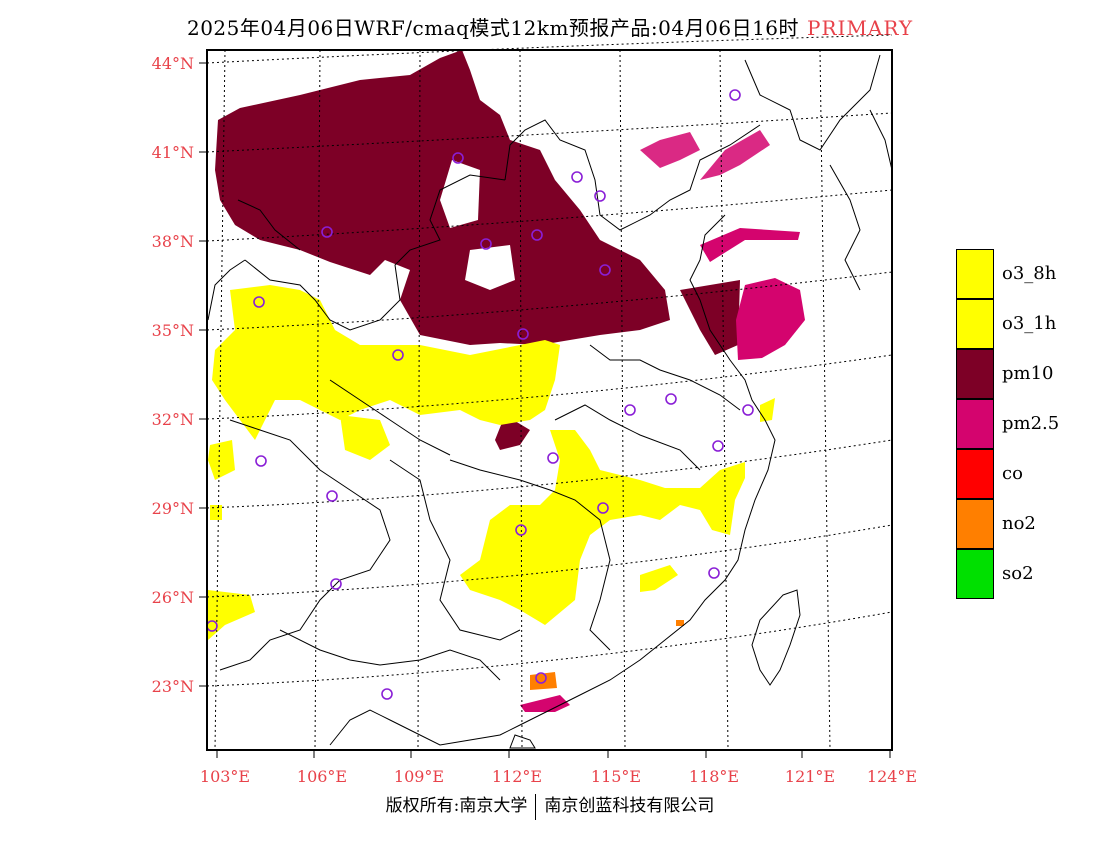 Image resolution: width=1100 pixels, height=850 pixels. What do you see at coordinates (493, 28) in the screenshot?
I see `map-title-text: 2025年04月06日WRF/cmaq模式12km预报产品:04月06日16时` at bounding box center [493, 28].